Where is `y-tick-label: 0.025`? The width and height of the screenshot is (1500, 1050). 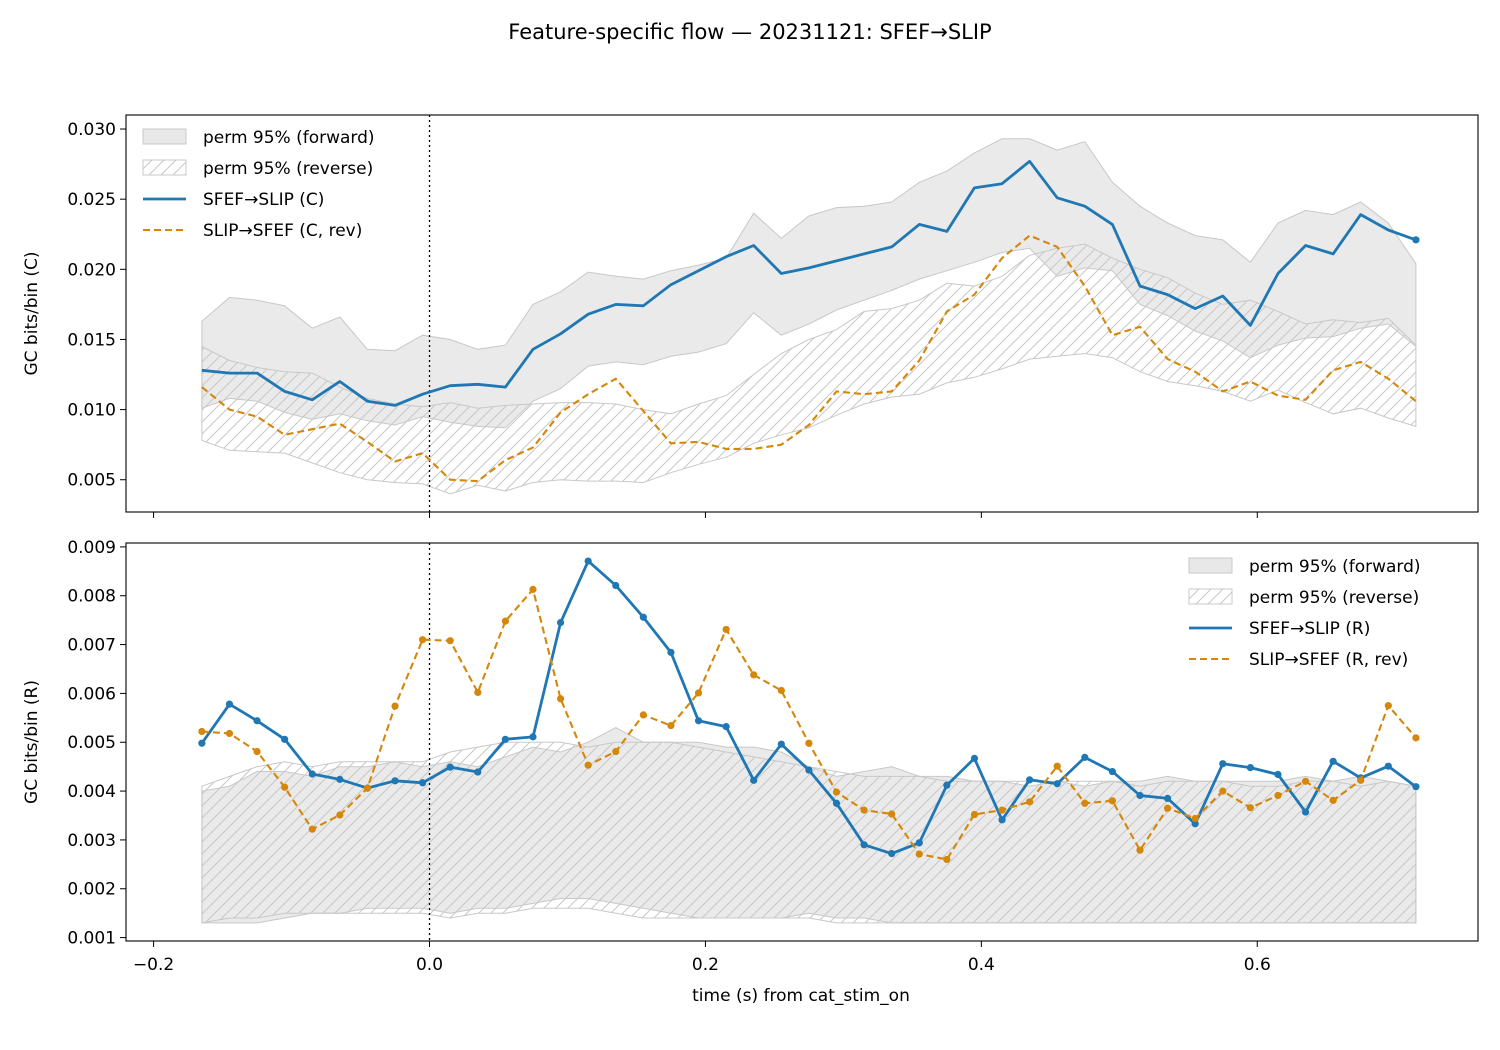 y-tick-label: 0.025 is located at coordinates (91, 200).